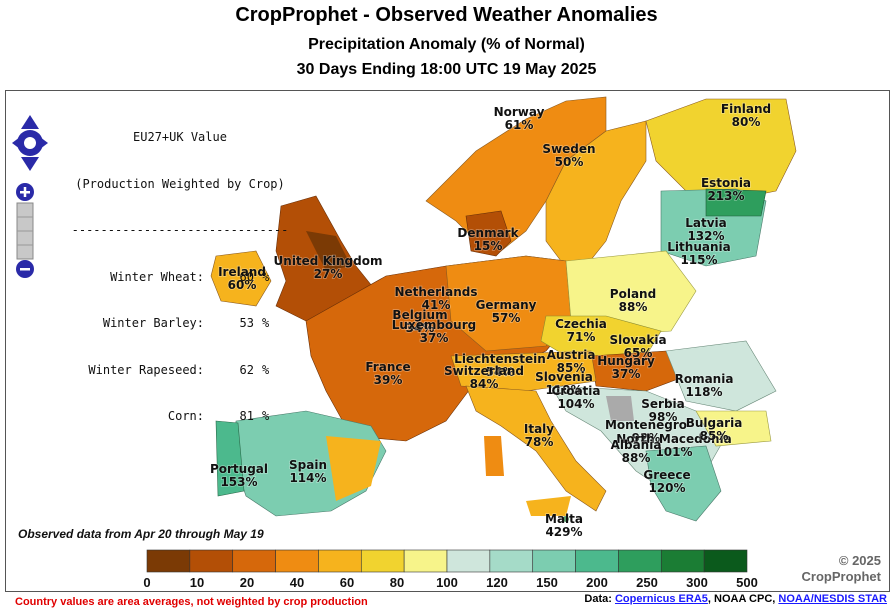 This screenshot has height=612, width=893. I want to click on country-name-label: Malta, so click(564, 519).